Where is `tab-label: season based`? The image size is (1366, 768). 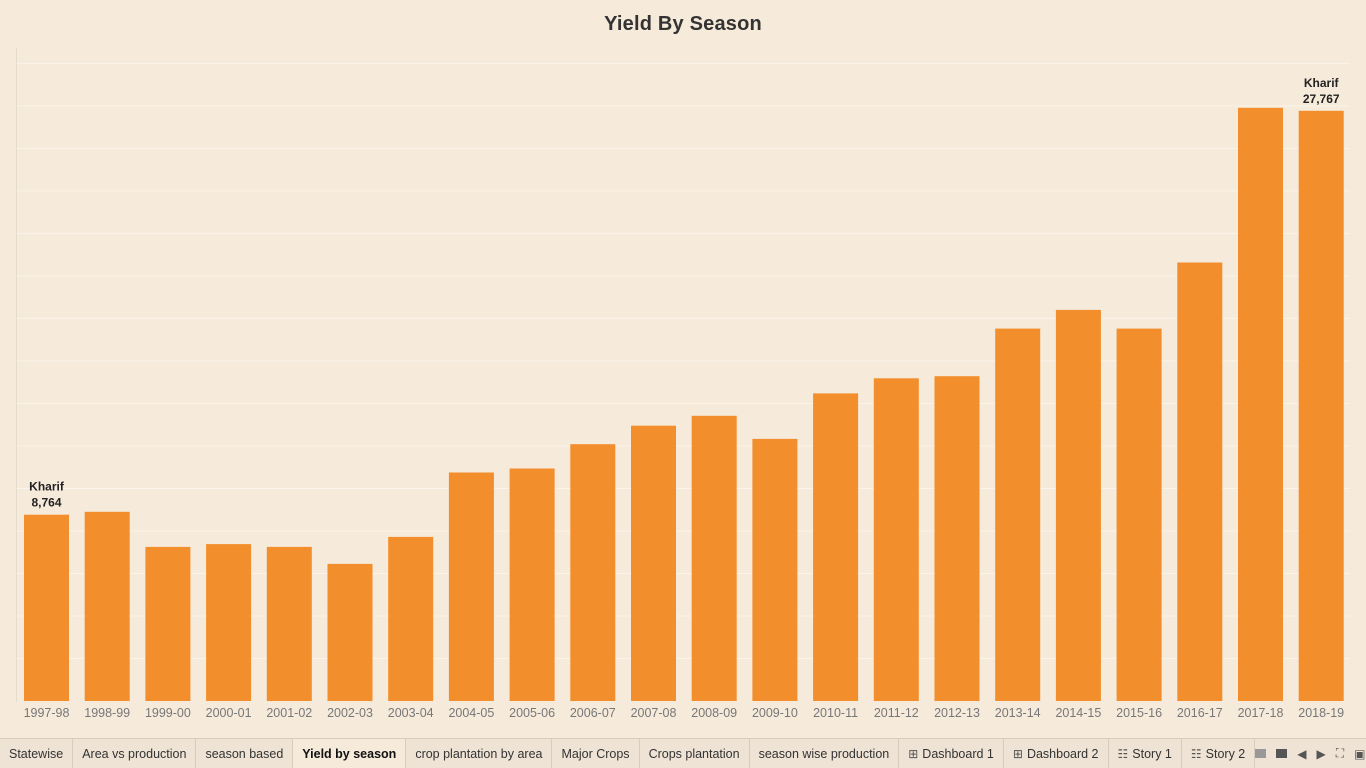
tab-label: season based is located at coordinates (244, 753).